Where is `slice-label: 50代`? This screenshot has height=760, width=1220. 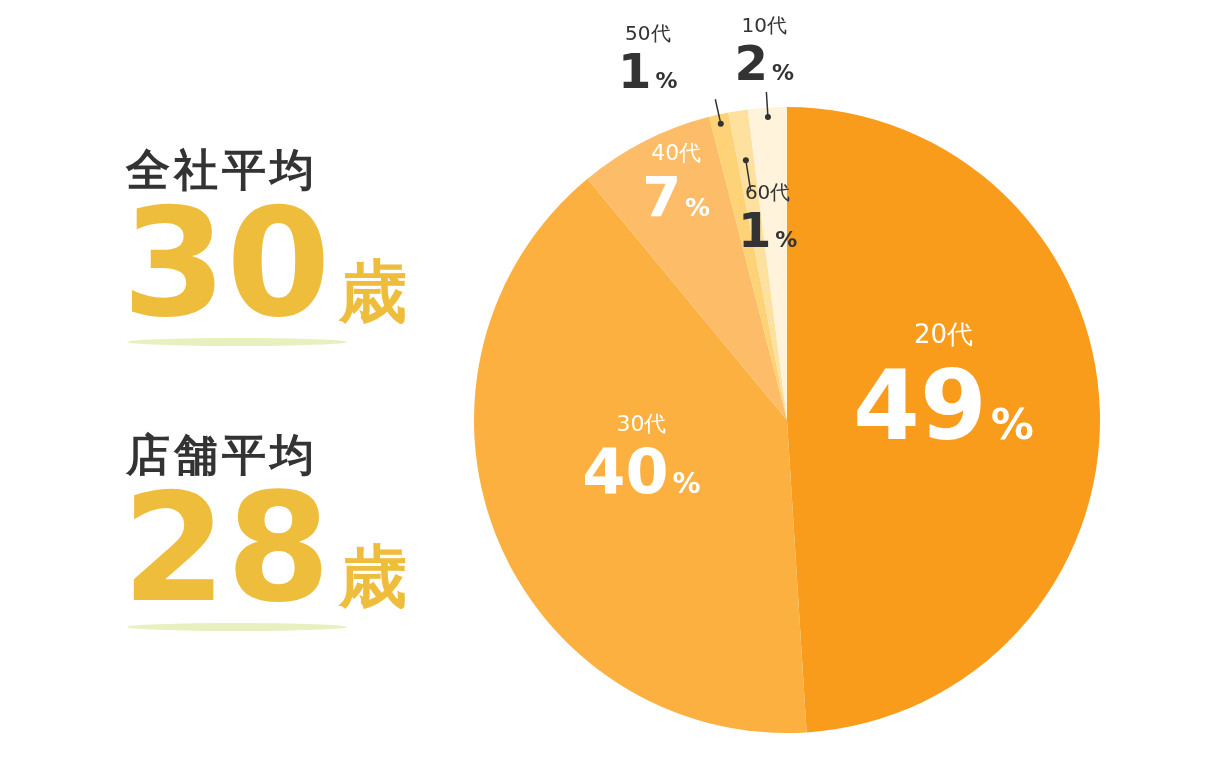 slice-label: 50代 is located at coordinates (648, 32).